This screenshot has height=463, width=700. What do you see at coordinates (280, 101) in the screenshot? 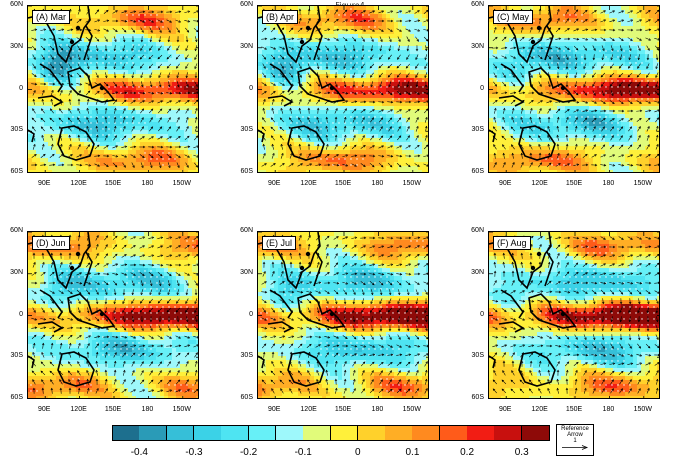
I see `coastline` at bounding box center [280, 101].